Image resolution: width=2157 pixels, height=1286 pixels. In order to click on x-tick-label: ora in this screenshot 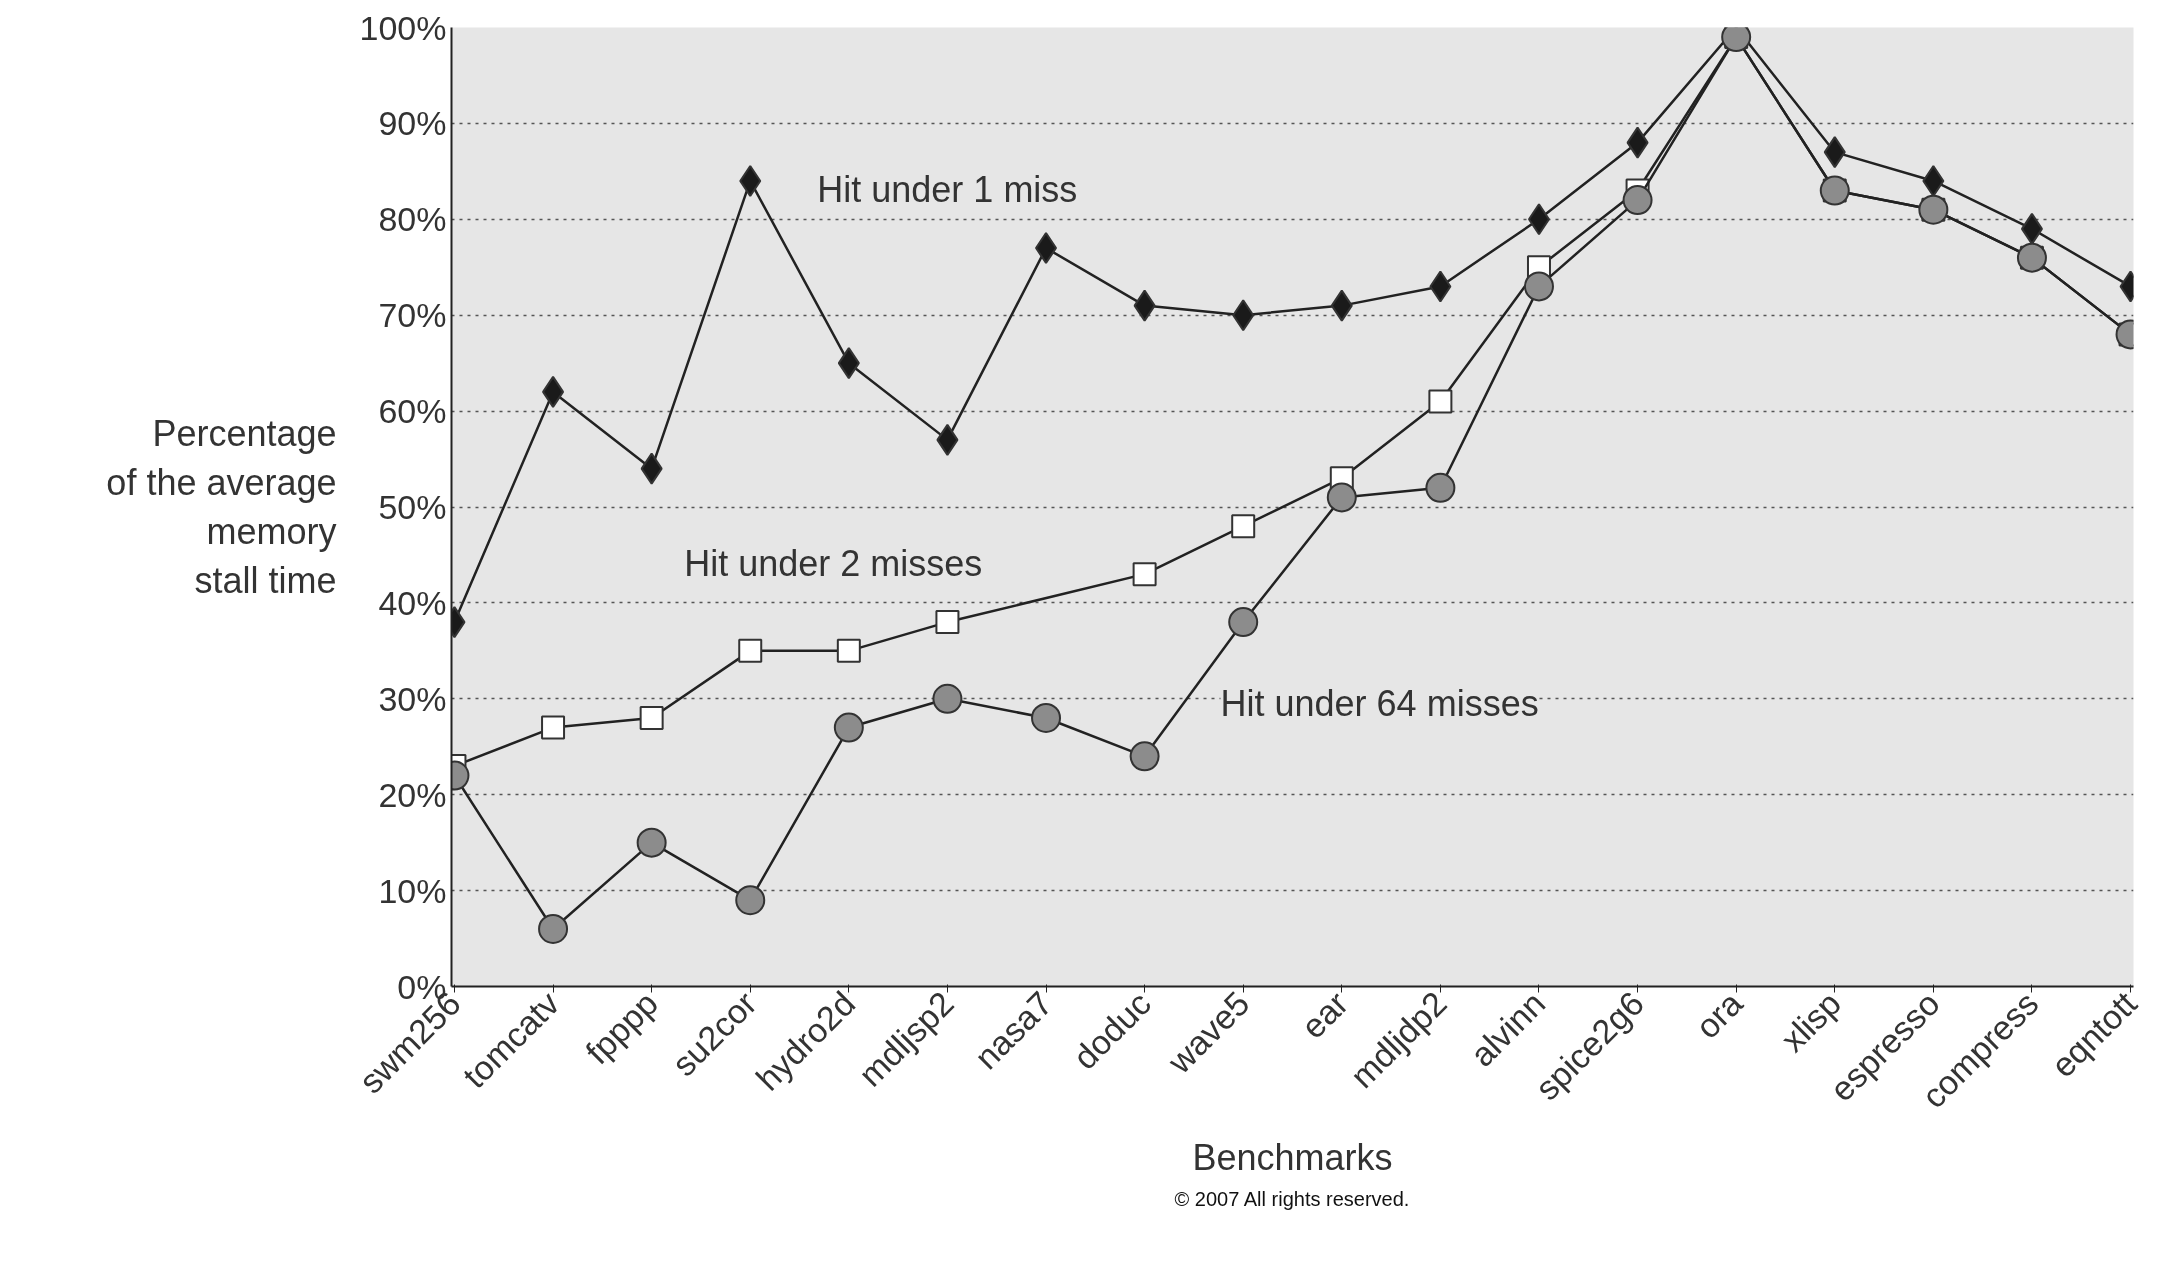, I will do `click(1718, 1015)`.